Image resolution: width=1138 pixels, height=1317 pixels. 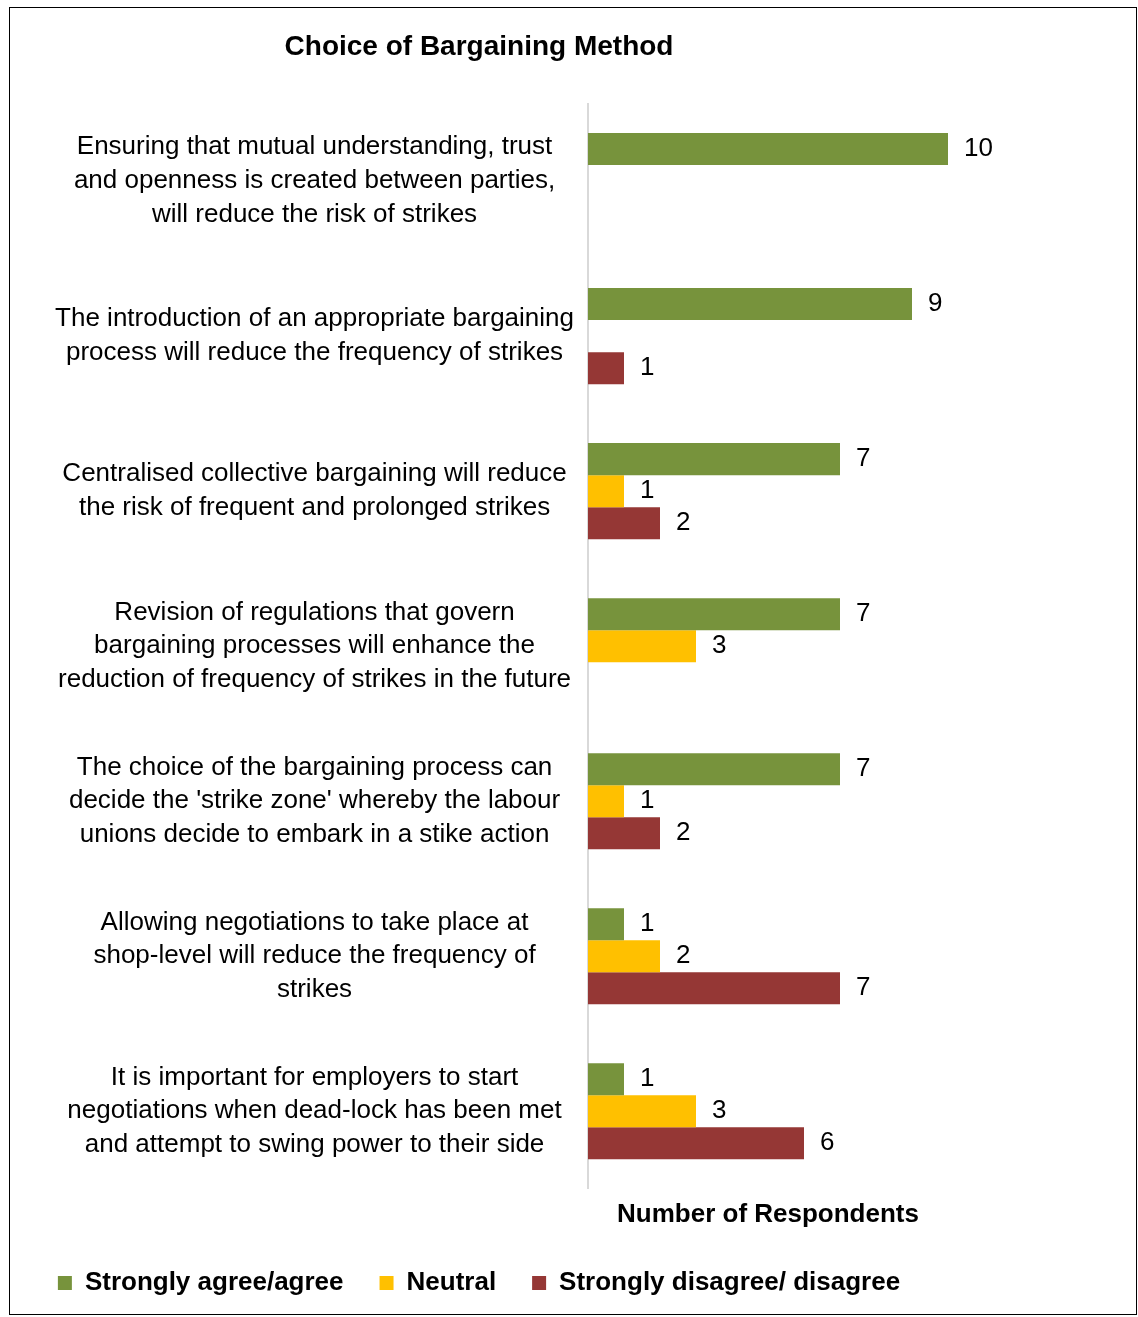 I want to click on y-tick-label: Revision of regulations that govern bargaining processes will enhance the reduction of frequency of strikes in the future, so click(x=315, y=644).